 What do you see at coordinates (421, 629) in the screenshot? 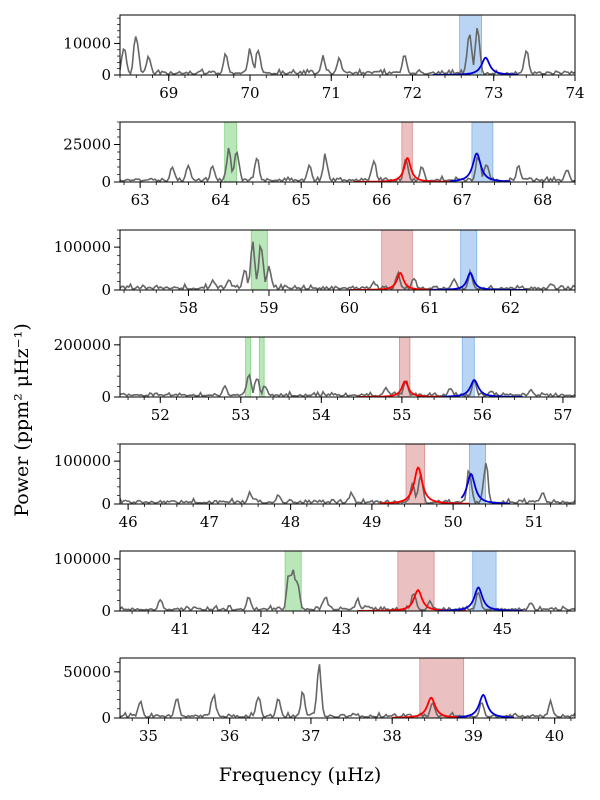
I see `x-tick-label: 44` at bounding box center [421, 629].